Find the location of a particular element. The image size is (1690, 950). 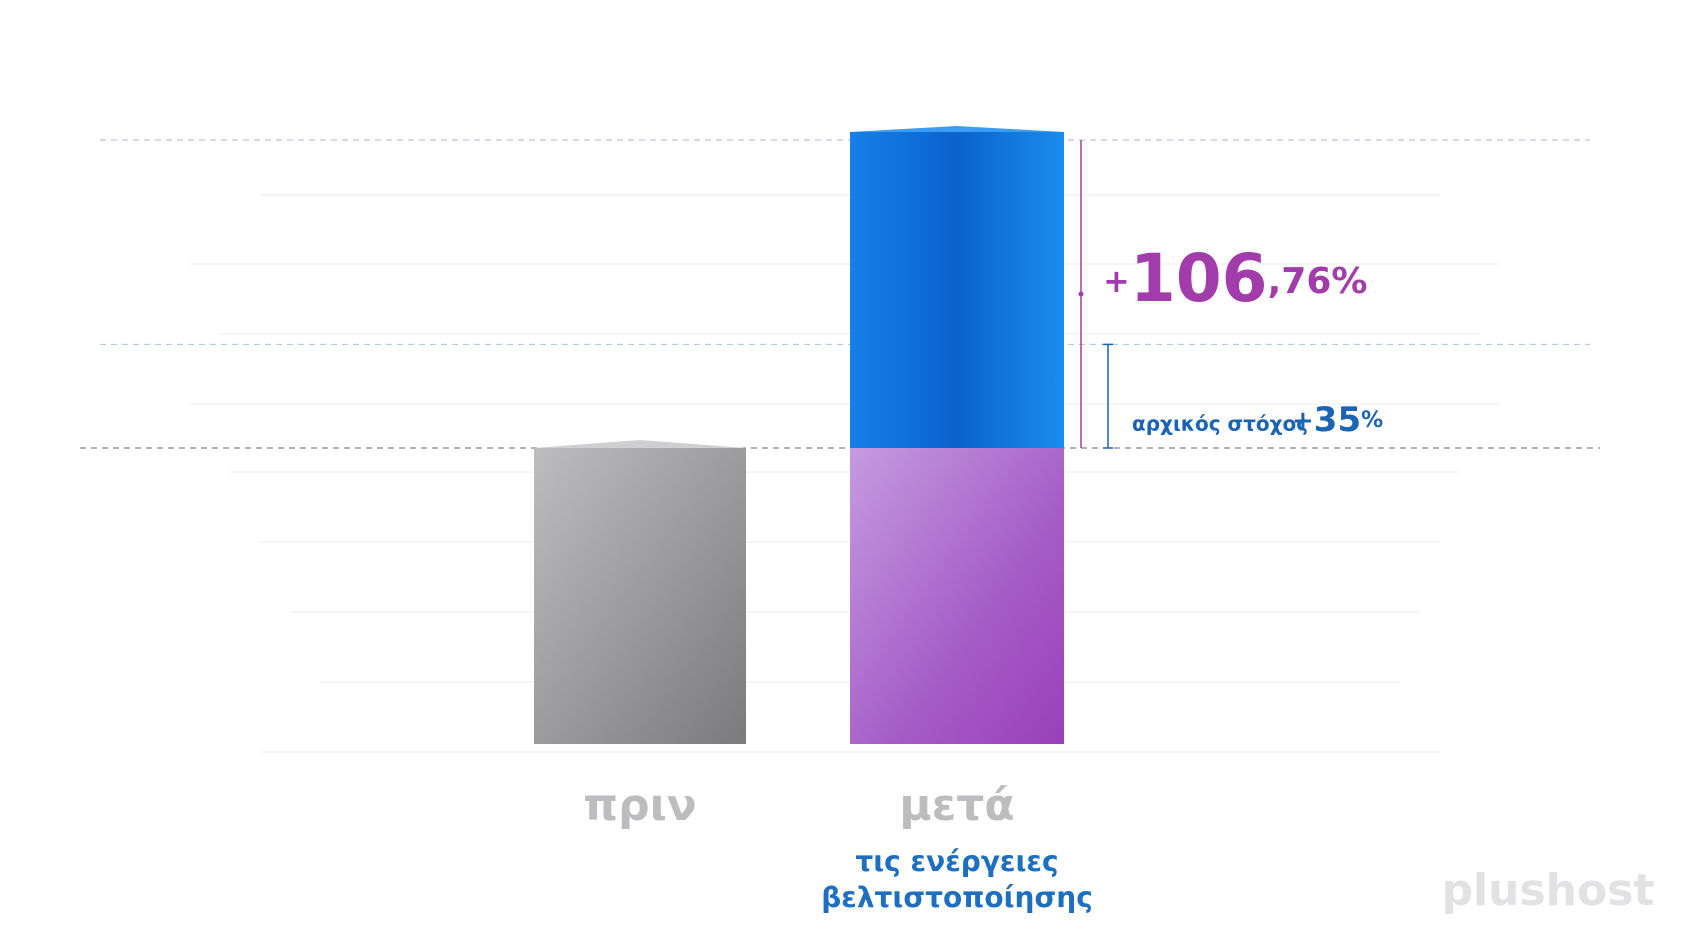

logo: plushost is located at coordinates (1548, 890).